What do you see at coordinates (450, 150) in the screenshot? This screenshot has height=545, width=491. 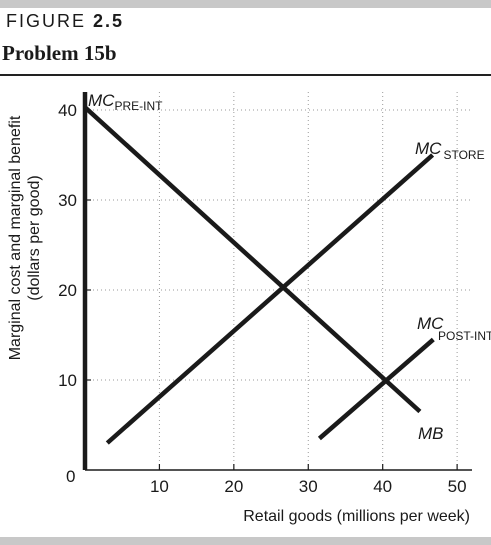 I see `mc-store-label: MC STORE` at bounding box center [450, 150].